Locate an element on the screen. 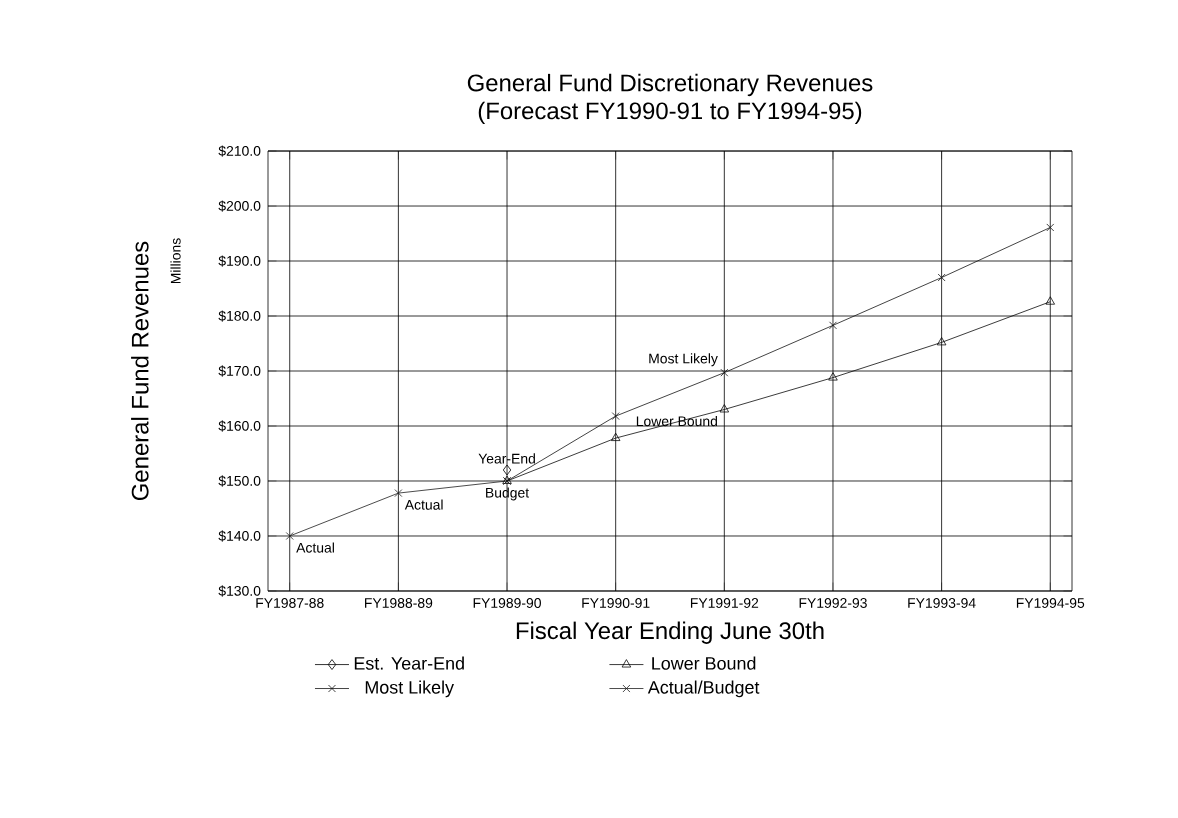  y-tick-label: $180.0 is located at coordinates (239, 316).